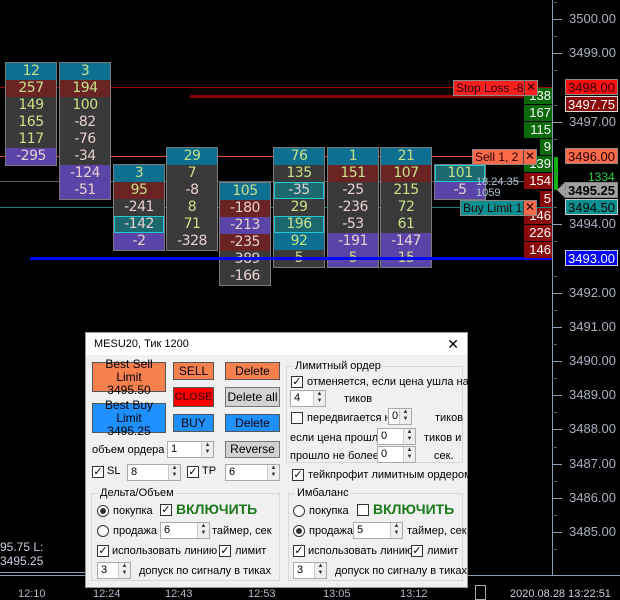  I want to click on delete-buy-button: Delete, so click(252, 423).